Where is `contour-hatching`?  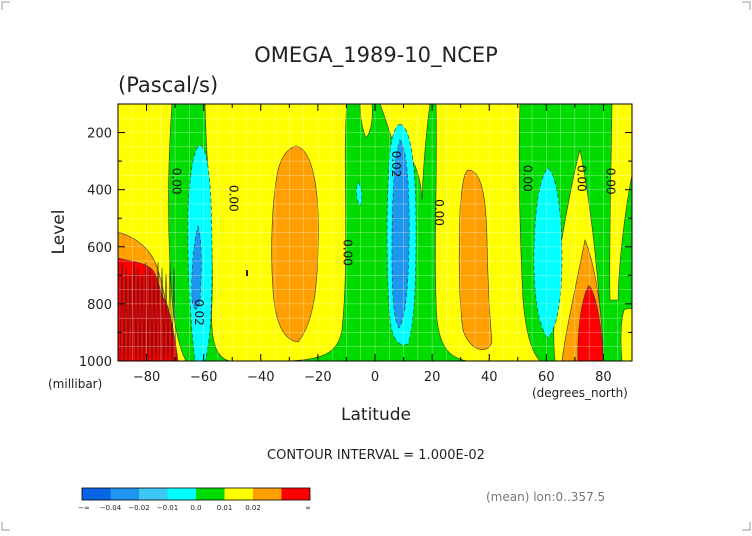
contour-hatching is located at coordinates (148, 311).